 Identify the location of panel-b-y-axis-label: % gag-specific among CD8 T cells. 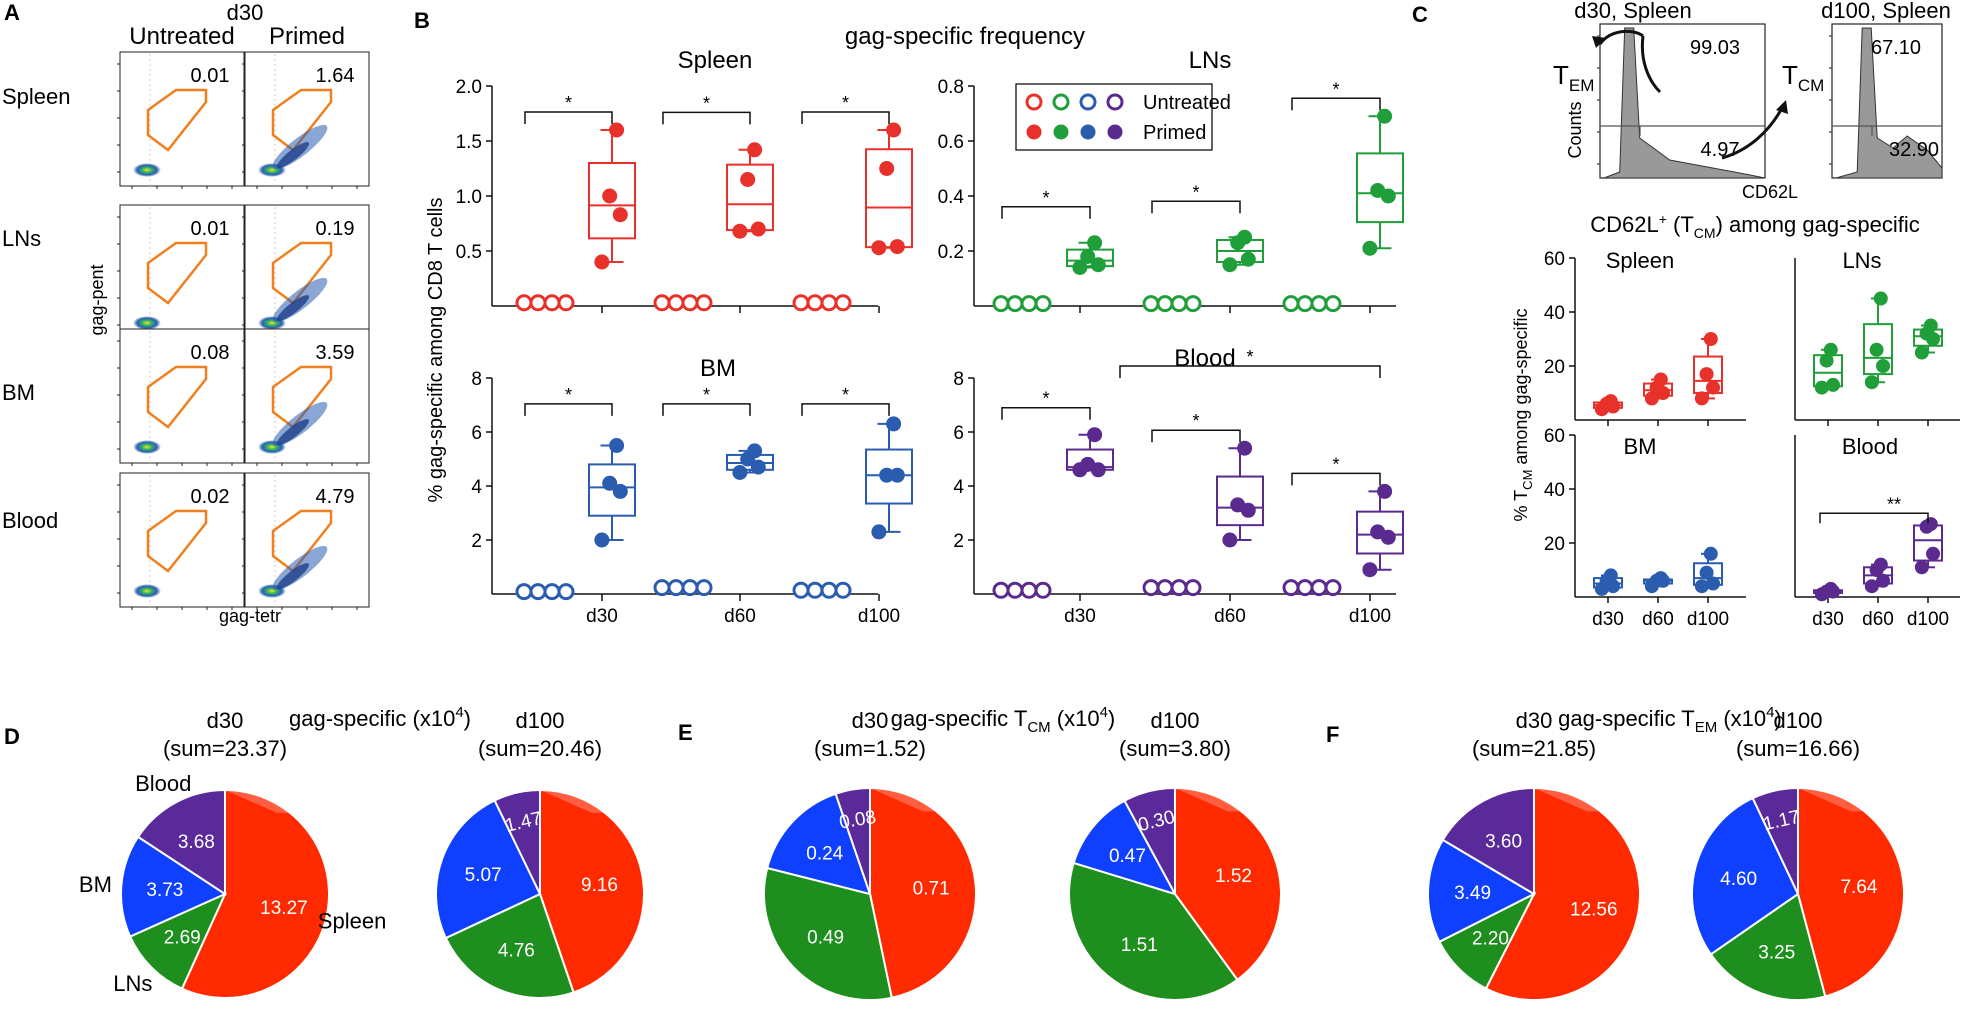
(436, 350).